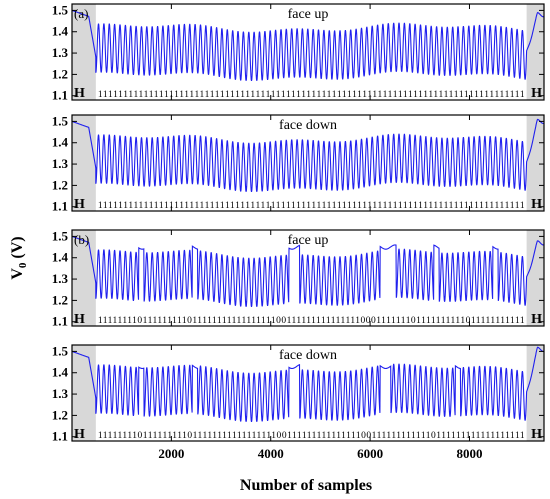  I want to click on panel-label: (b), so click(81, 239).